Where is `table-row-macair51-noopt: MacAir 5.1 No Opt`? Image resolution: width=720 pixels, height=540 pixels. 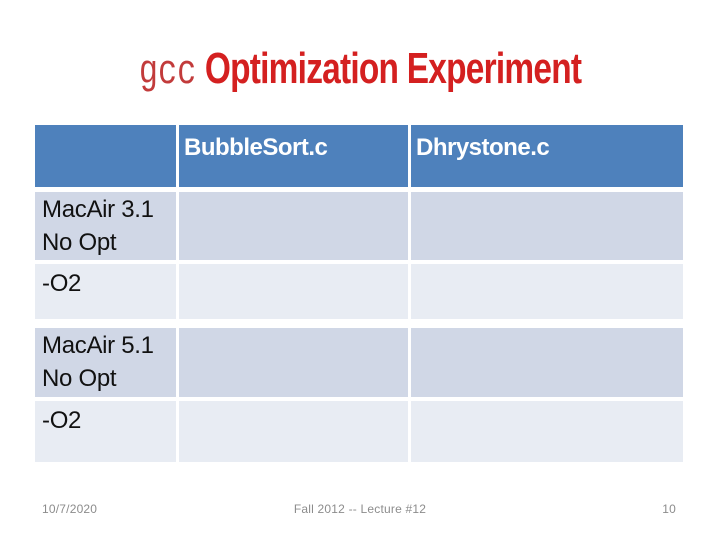
table-row-macair51-noopt: MacAir 5.1 No Opt is located at coordinates (359, 362).